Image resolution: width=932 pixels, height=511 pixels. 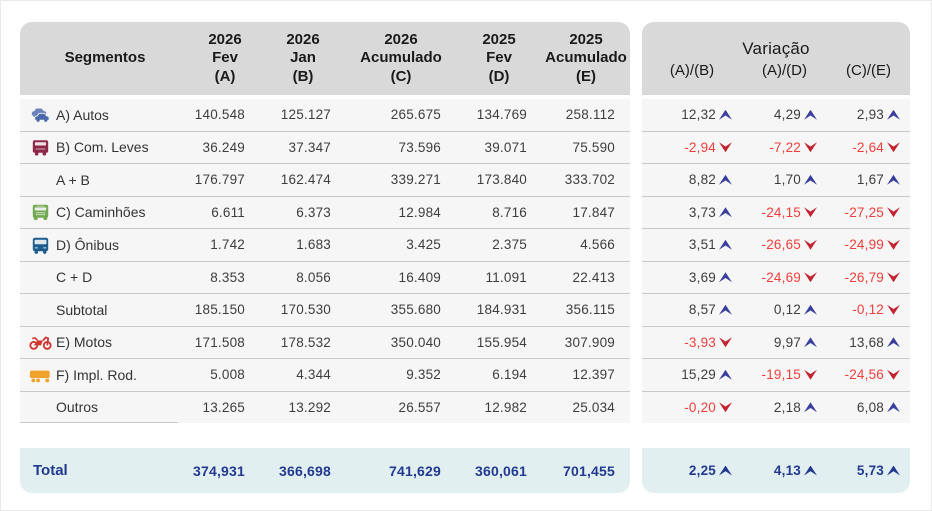 I want to click on variation-cell: 3,51, so click(x=692, y=244).